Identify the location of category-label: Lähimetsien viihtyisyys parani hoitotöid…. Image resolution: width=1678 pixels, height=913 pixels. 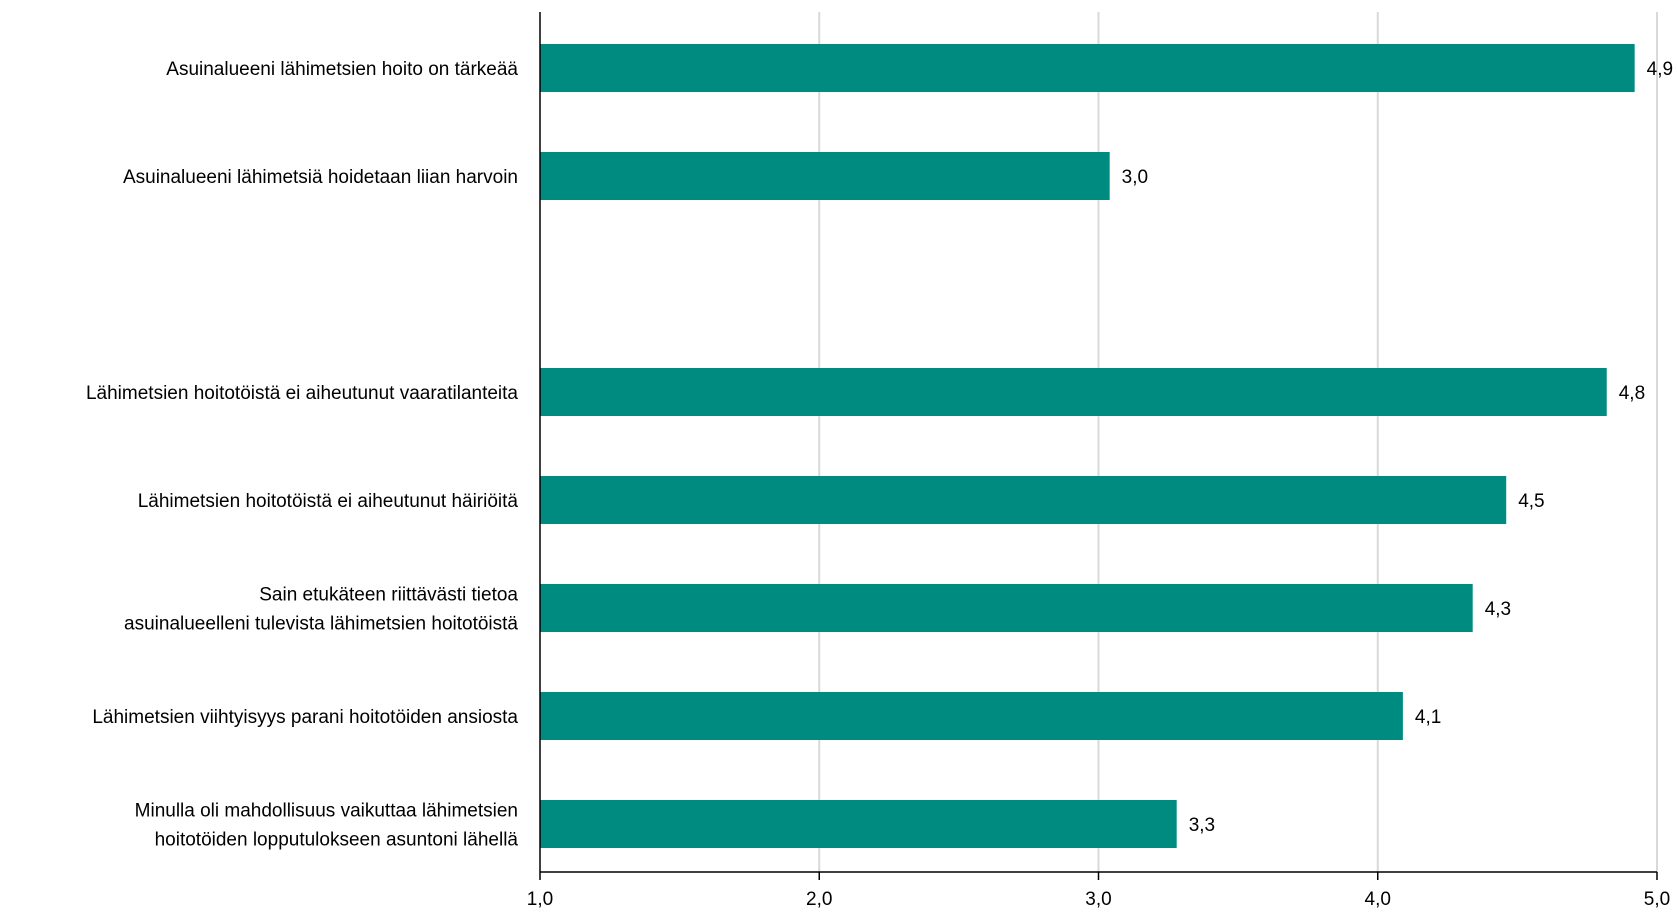
(305, 717).